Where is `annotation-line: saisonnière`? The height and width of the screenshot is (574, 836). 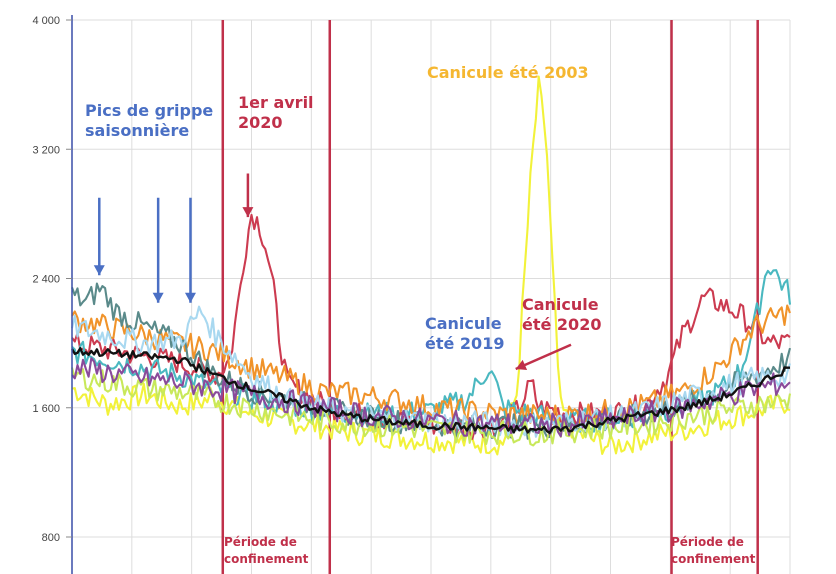
annotation-line: saisonnière is located at coordinates (137, 130).